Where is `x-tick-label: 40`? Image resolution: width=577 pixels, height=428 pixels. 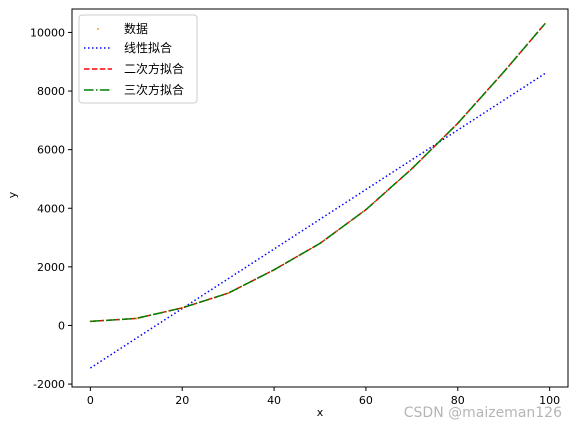
x-tick-label: 40 is located at coordinates (274, 400).